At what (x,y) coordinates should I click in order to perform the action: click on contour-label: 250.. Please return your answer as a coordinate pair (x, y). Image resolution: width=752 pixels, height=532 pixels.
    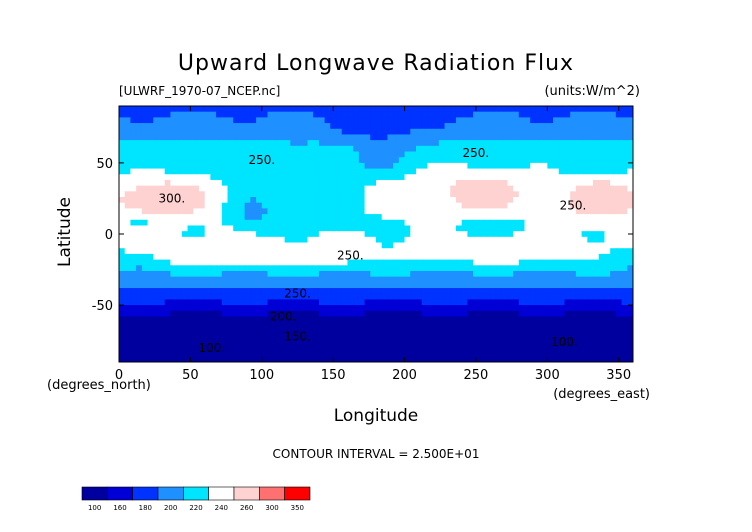
    Looking at the image, I should click on (261, 160).